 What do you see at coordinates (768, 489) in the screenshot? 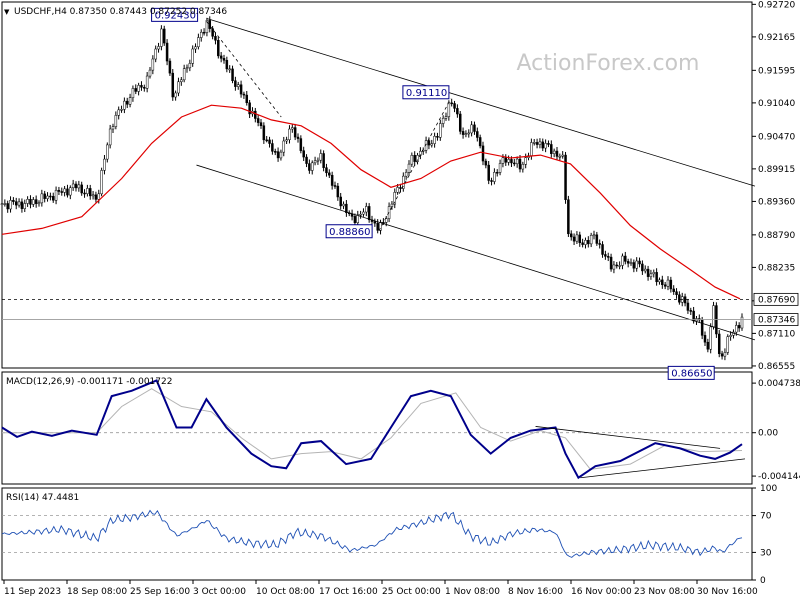
I see `rsi-y-tick-label: 100` at bounding box center [768, 489].